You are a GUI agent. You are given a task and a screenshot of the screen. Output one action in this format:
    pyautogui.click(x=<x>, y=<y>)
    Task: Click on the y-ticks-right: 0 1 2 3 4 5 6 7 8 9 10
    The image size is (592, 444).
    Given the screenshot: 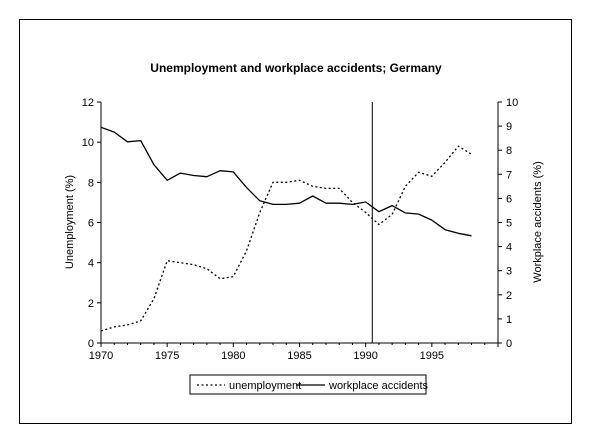 What is the action you would take?
    pyautogui.click(x=508, y=223)
    